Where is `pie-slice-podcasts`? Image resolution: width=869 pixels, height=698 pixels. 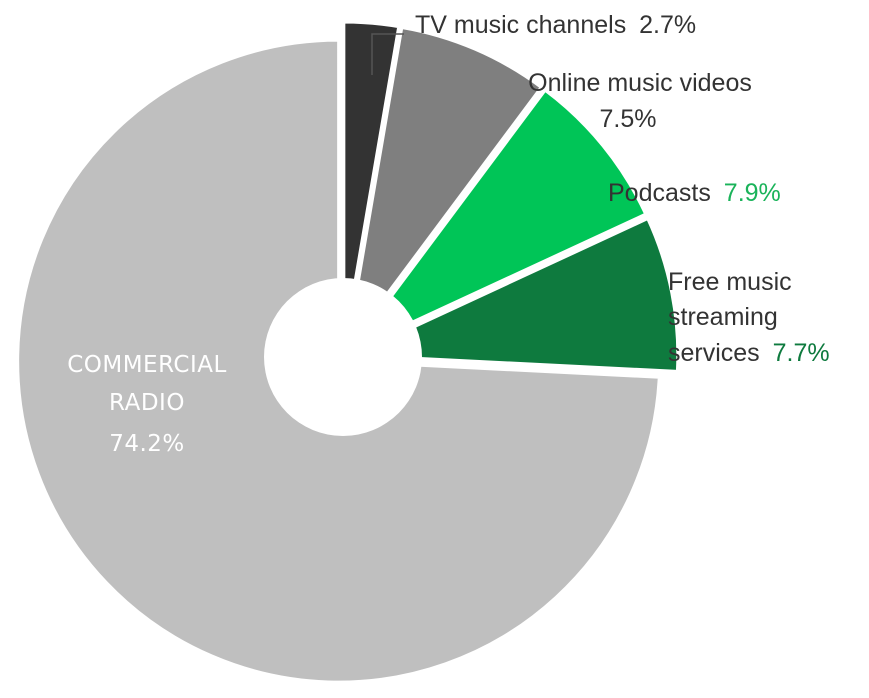 pie-slice-podcasts is located at coordinates (498, 220).